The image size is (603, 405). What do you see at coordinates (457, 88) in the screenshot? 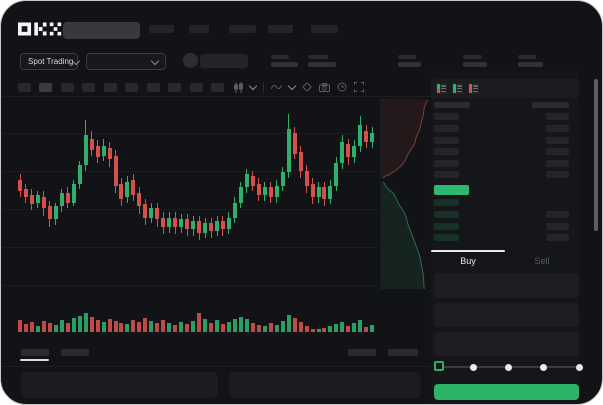
I see `orderbook-buy-only-icon` at bounding box center [457, 88].